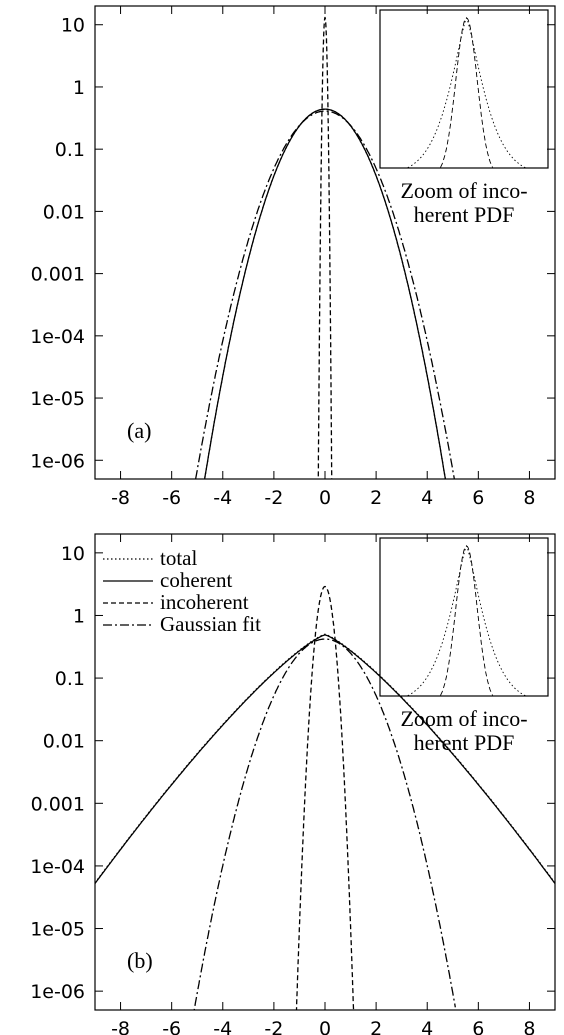 The width and height of the screenshot is (564, 1035). I want to click on inset-frame-b, so click(464, 617).